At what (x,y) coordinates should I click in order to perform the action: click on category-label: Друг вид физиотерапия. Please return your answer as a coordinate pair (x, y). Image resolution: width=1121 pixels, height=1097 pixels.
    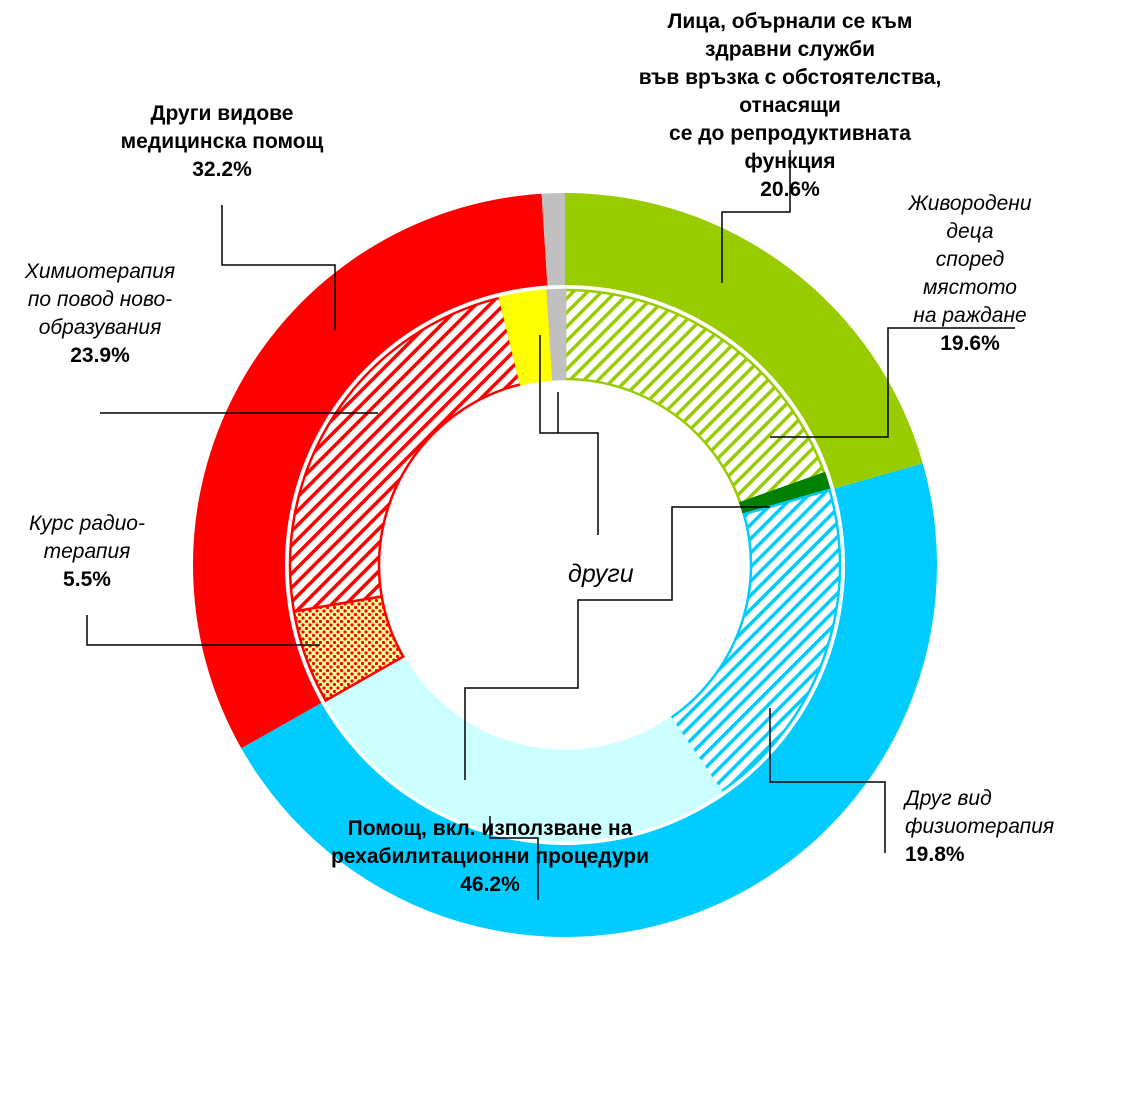
    Looking at the image, I should click on (980, 812).